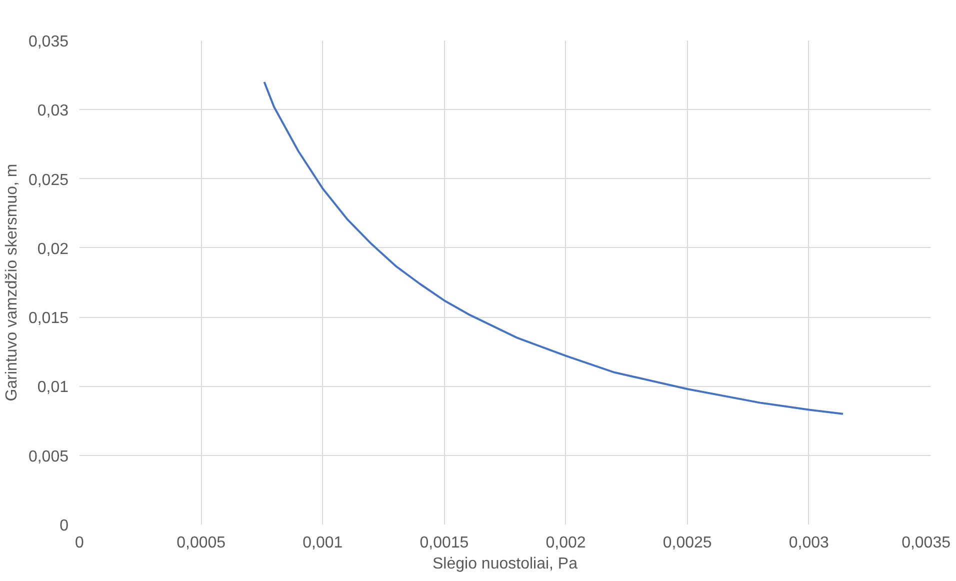 The image size is (956, 581). What do you see at coordinates (505, 564) in the screenshot?
I see `x-axis-title: Slėgio nuostoliai, Pa` at bounding box center [505, 564].